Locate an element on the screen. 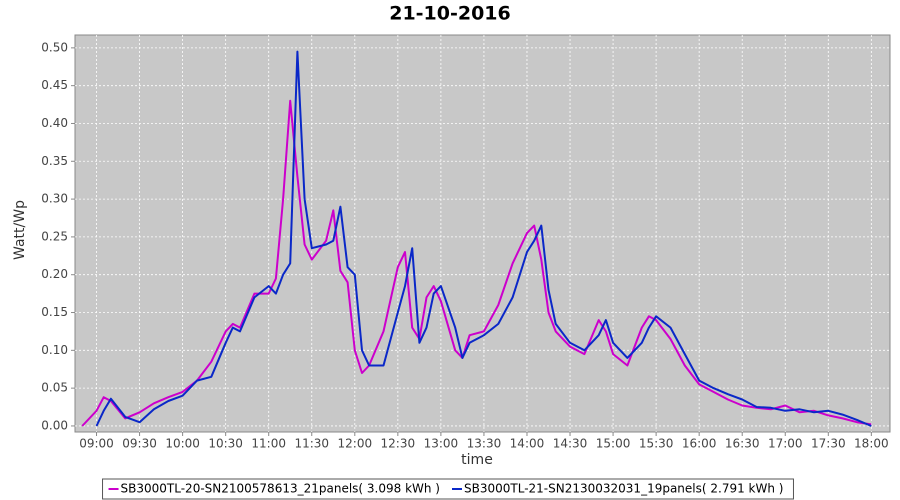 The width and height of the screenshot is (900, 500). x-tick-label: 12:00 is located at coordinates (355, 444).